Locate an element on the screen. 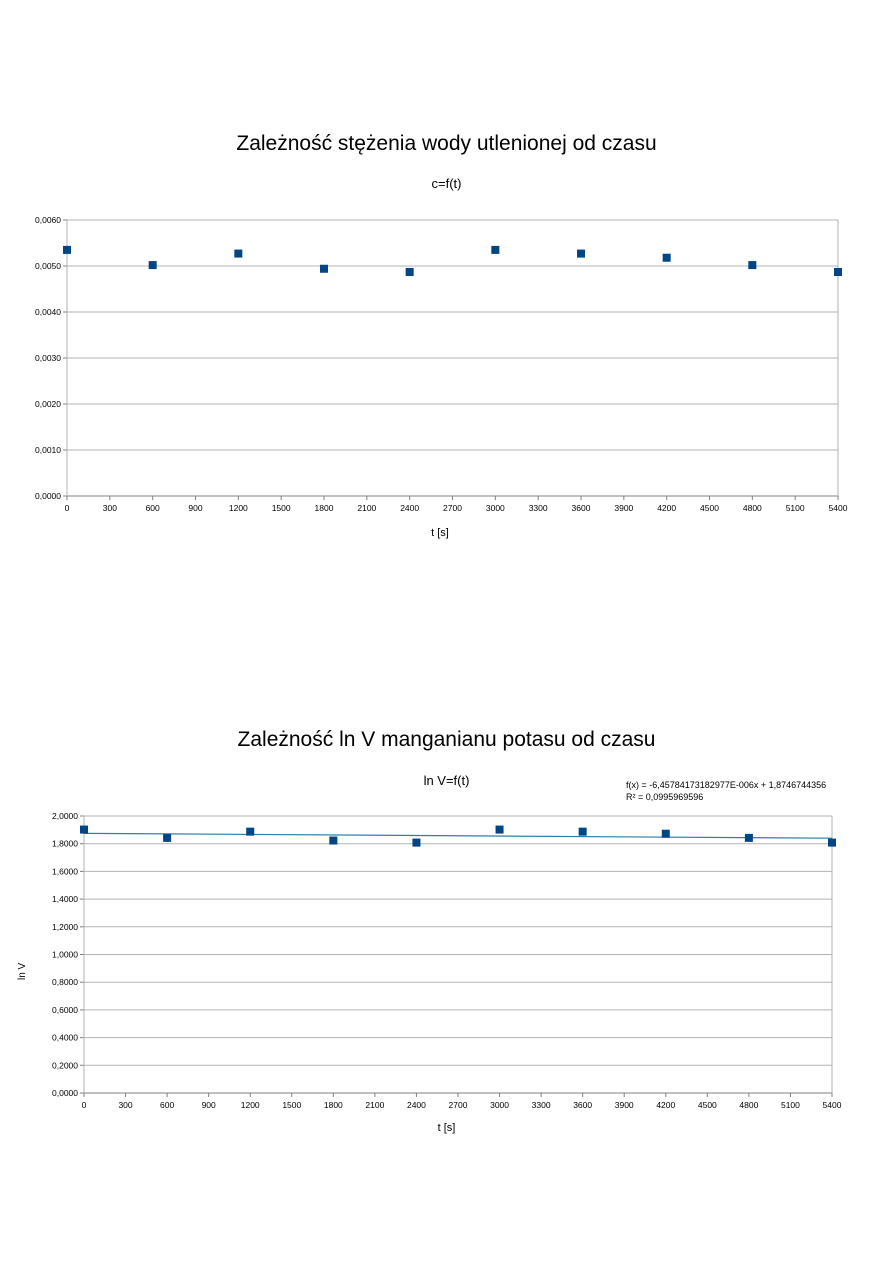 The image size is (893, 1263). trendline is located at coordinates (458, 835).